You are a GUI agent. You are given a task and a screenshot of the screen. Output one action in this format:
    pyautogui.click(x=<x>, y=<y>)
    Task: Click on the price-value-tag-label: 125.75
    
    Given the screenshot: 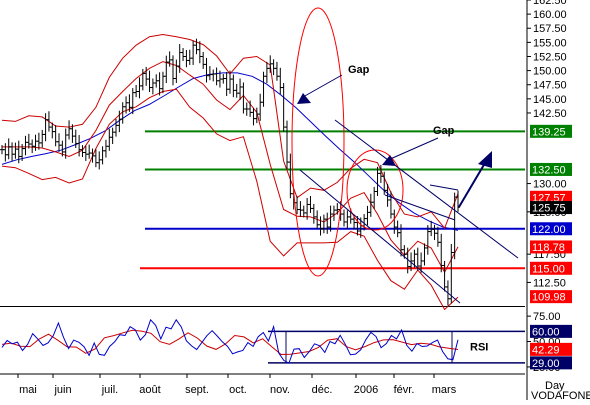 What is the action you would take?
    pyautogui.click(x=549, y=209)
    